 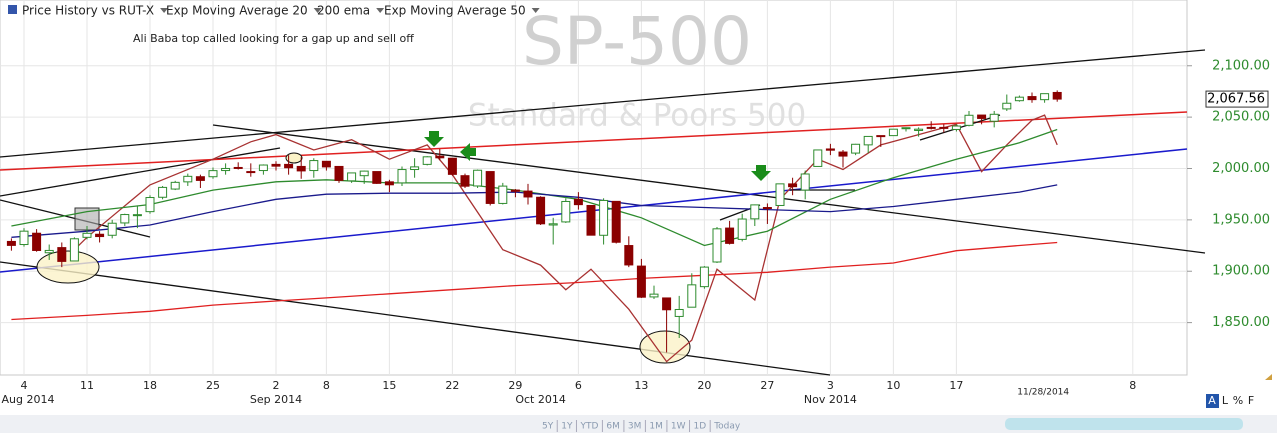 What do you see at coordinates (1241, 219) in the screenshot?
I see `y-tick-label: 1,950.00` at bounding box center [1241, 219].